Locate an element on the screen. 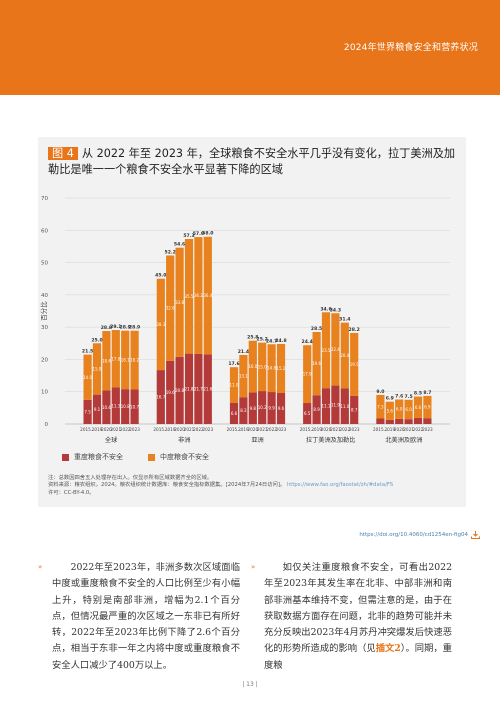  data-label-moderate: 17.9 is located at coordinates (307, 374).